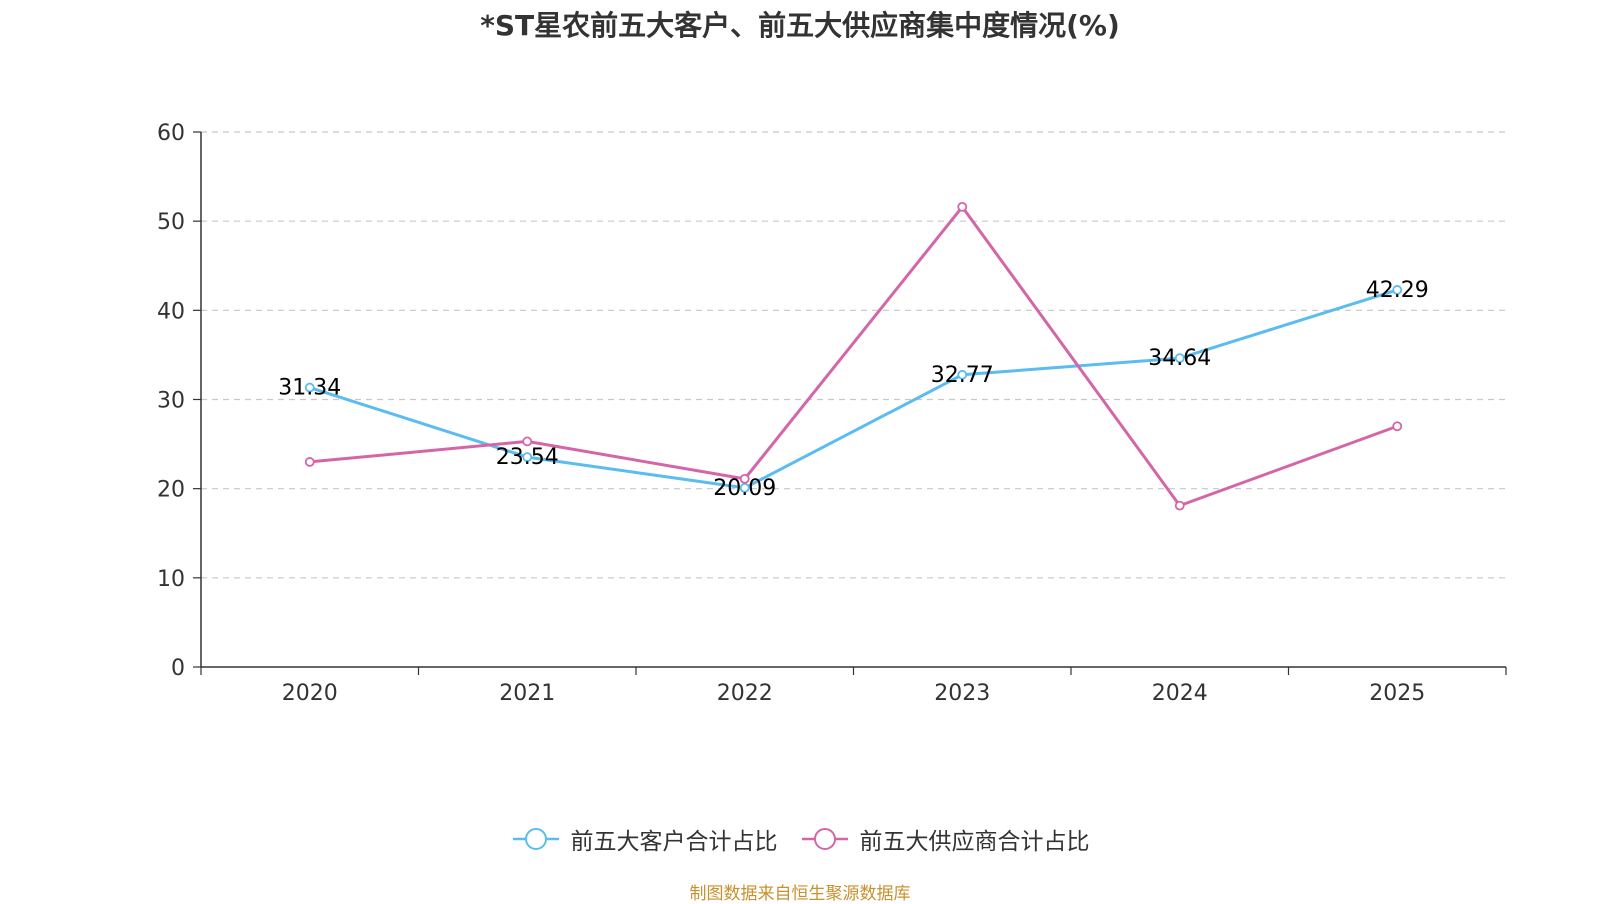 The image size is (1600, 904). I want to click on data-label: 20.09, so click(744, 488).